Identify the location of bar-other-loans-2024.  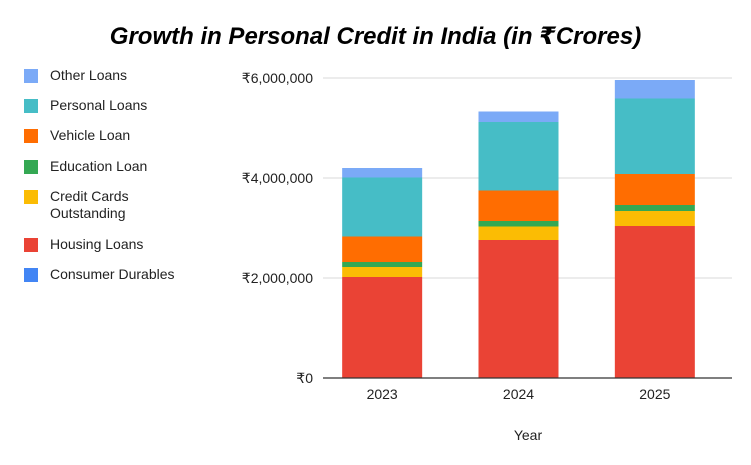
(518, 116).